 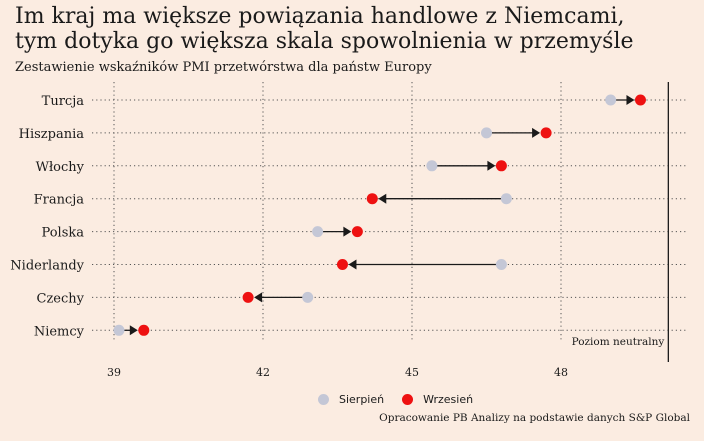 I want to click on category-label: Czechy, so click(x=61, y=298).